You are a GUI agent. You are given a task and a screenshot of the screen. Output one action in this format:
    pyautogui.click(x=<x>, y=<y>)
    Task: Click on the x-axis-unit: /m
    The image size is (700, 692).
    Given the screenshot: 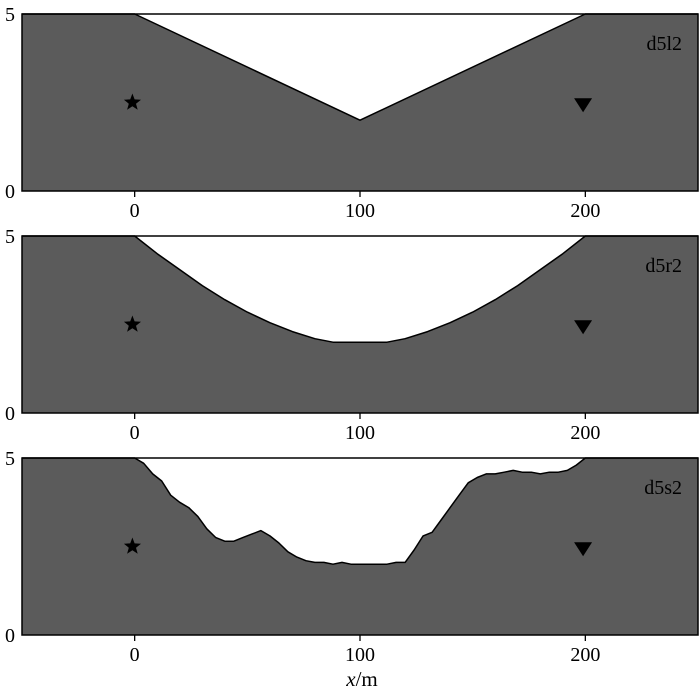 What is the action you would take?
    pyautogui.click(x=367, y=679)
    